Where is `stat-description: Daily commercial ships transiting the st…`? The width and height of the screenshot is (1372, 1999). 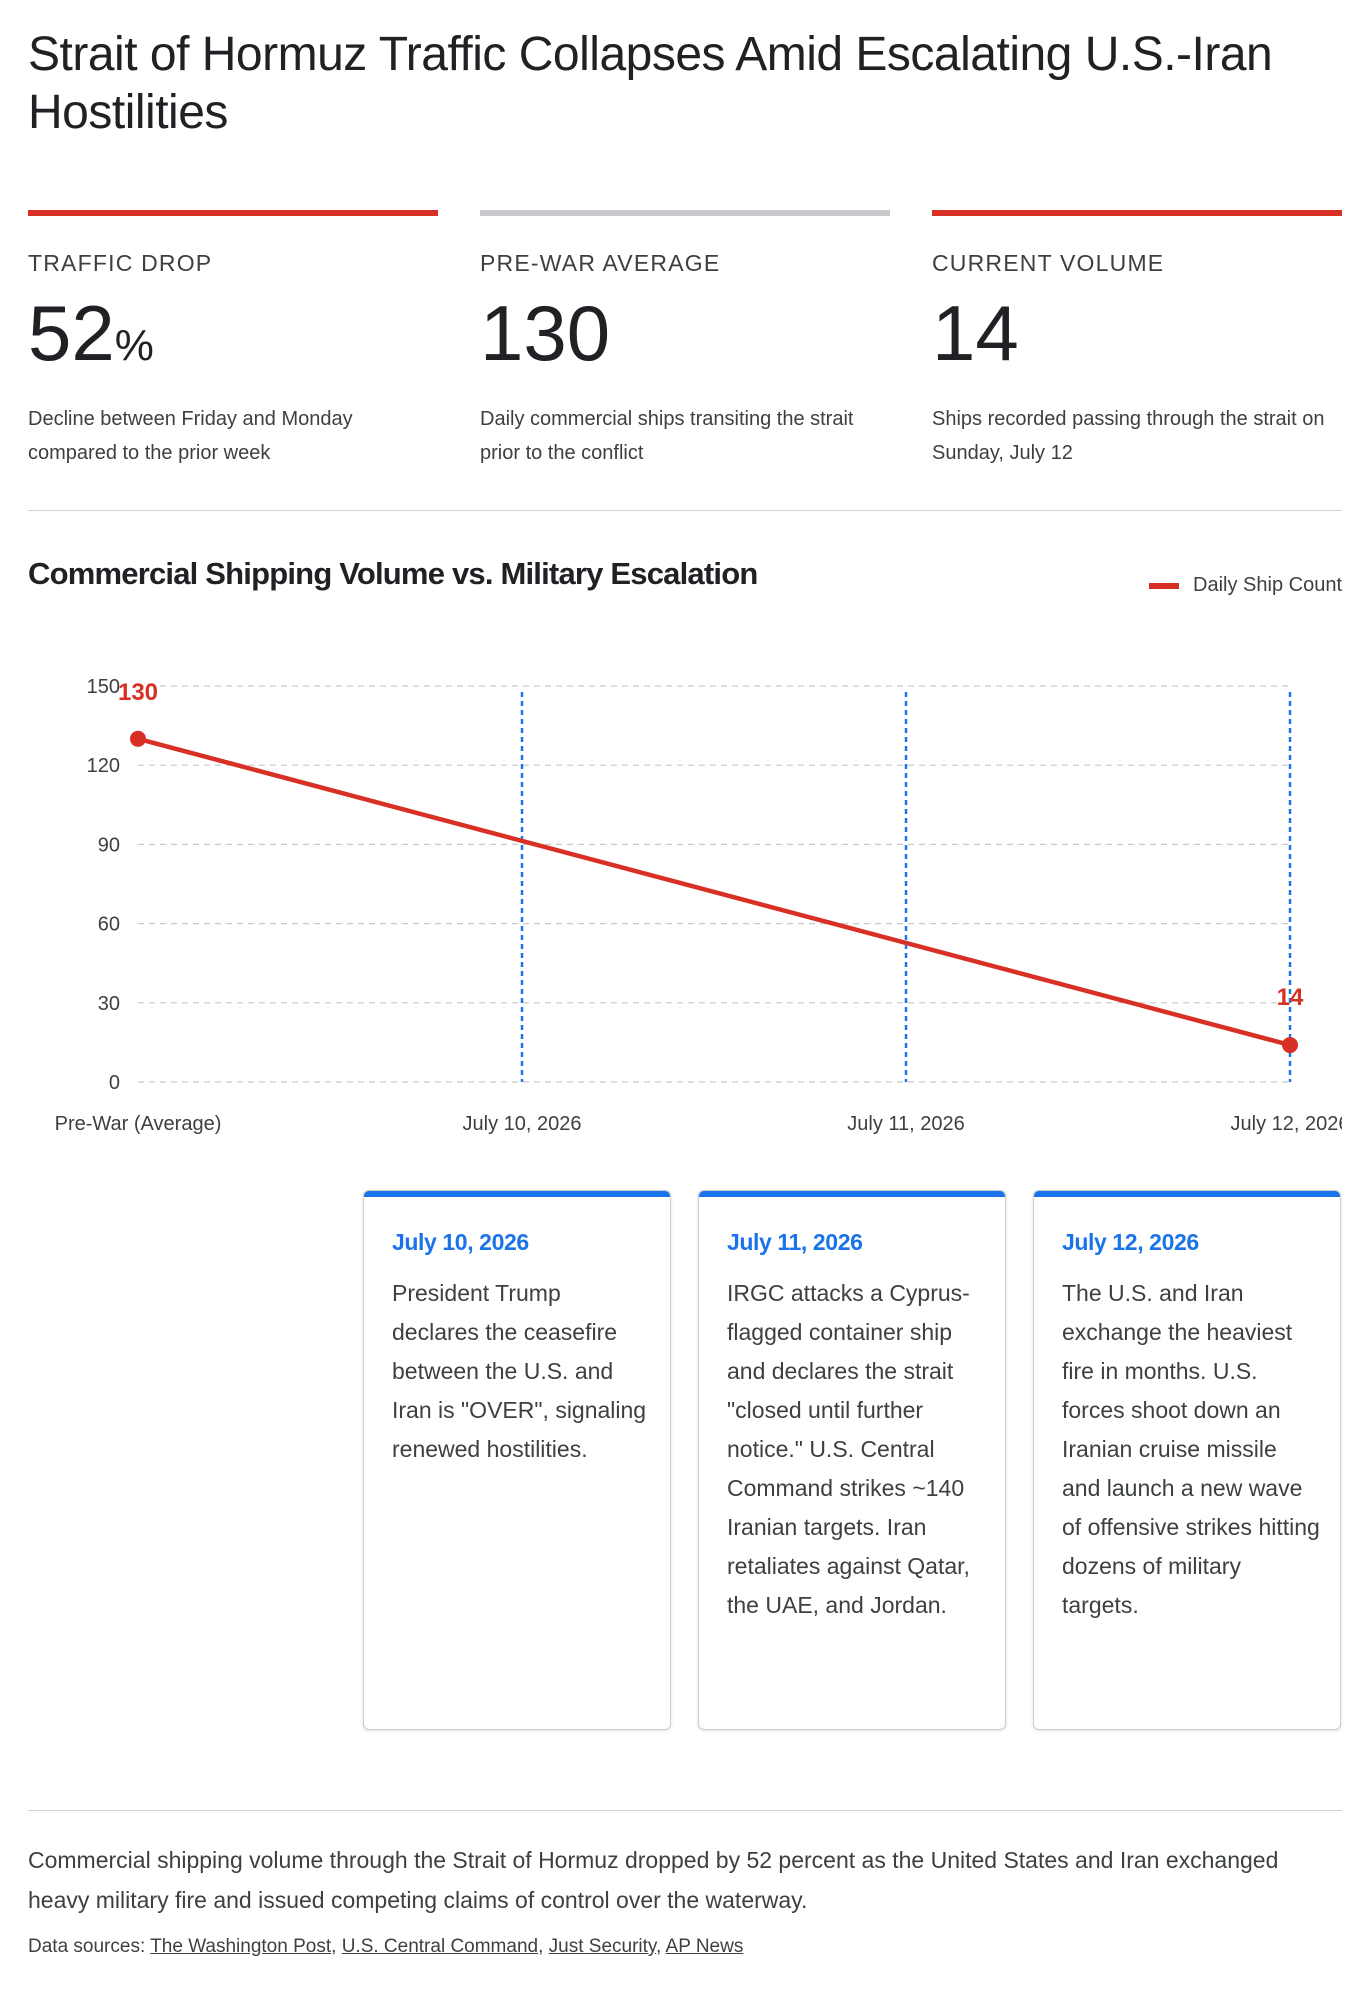 stat-description: Daily commercial ships transiting the st… is located at coordinates (667, 436).